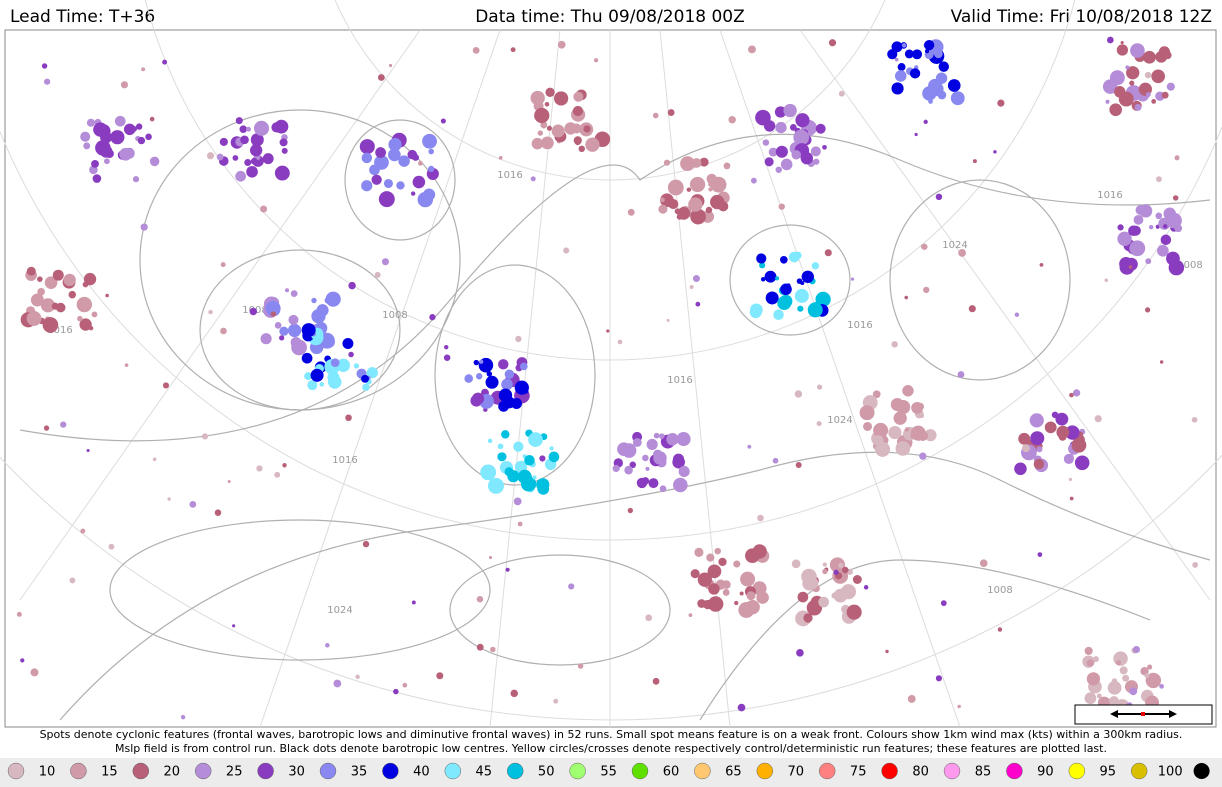  Describe the element at coordinates (546, 772) in the screenshot. I see `legend-label: 50` at that location.